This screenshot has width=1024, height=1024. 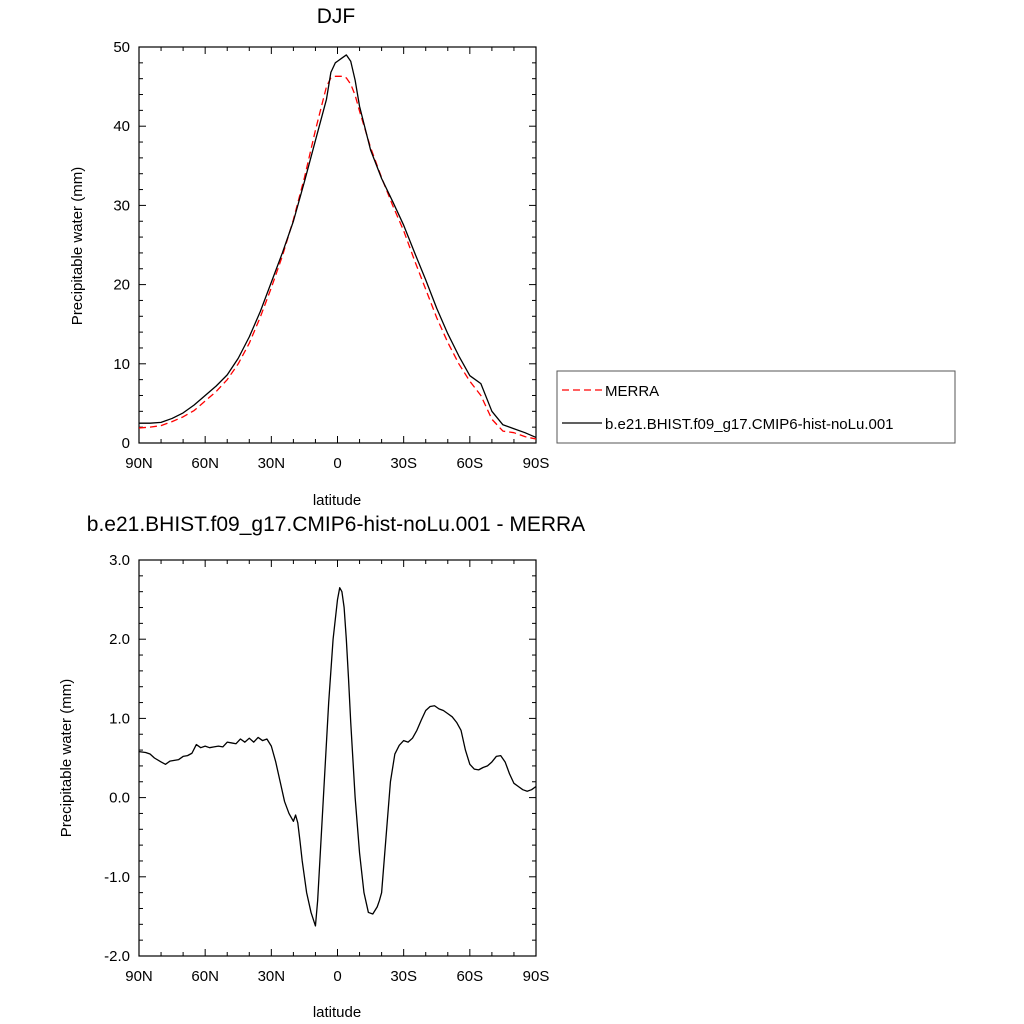 I want to click on top-x-tick-labels: 90N 60N 30N 0 30S 60S 90S, so click(x=337, y=463).